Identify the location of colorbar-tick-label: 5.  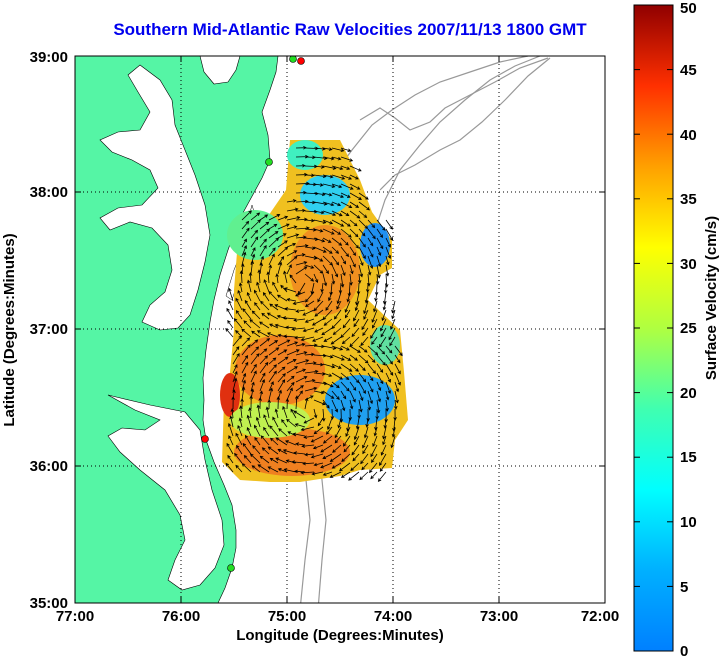
(684, 587).